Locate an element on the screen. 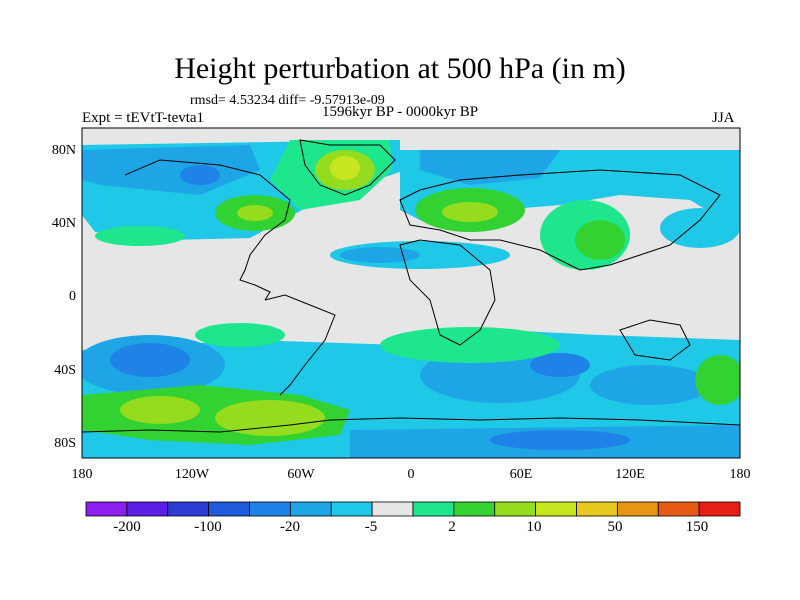  x-tick-180e: 180 is located at coordinates (740, 474).